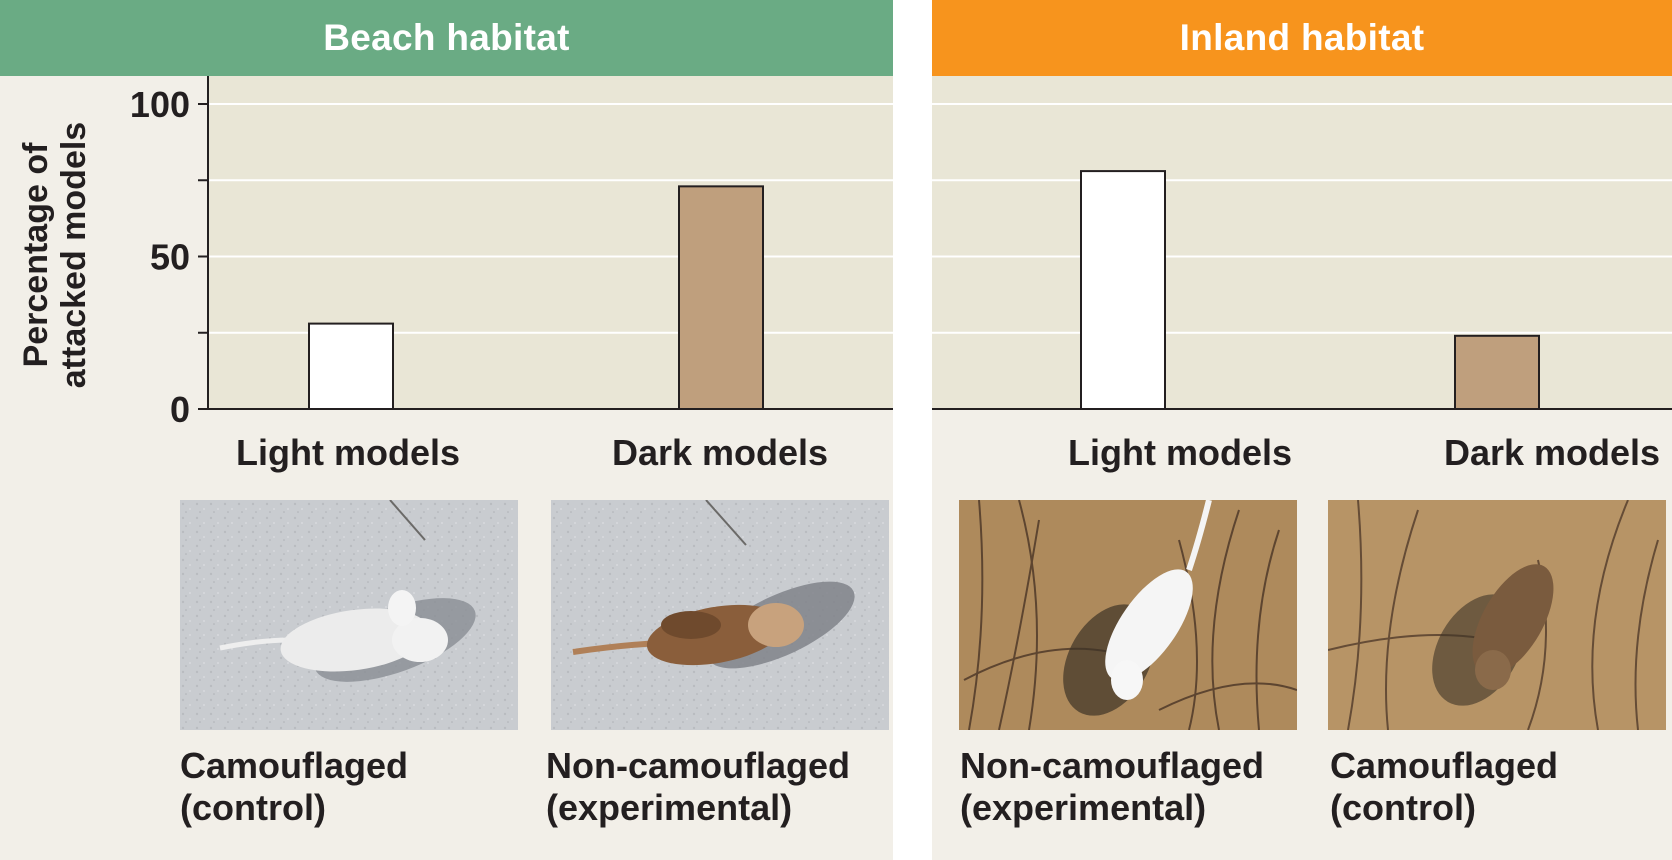 This screenshot has width=1672, height=860. I want to click on beach-category-light: Light models, so click(348, 452).